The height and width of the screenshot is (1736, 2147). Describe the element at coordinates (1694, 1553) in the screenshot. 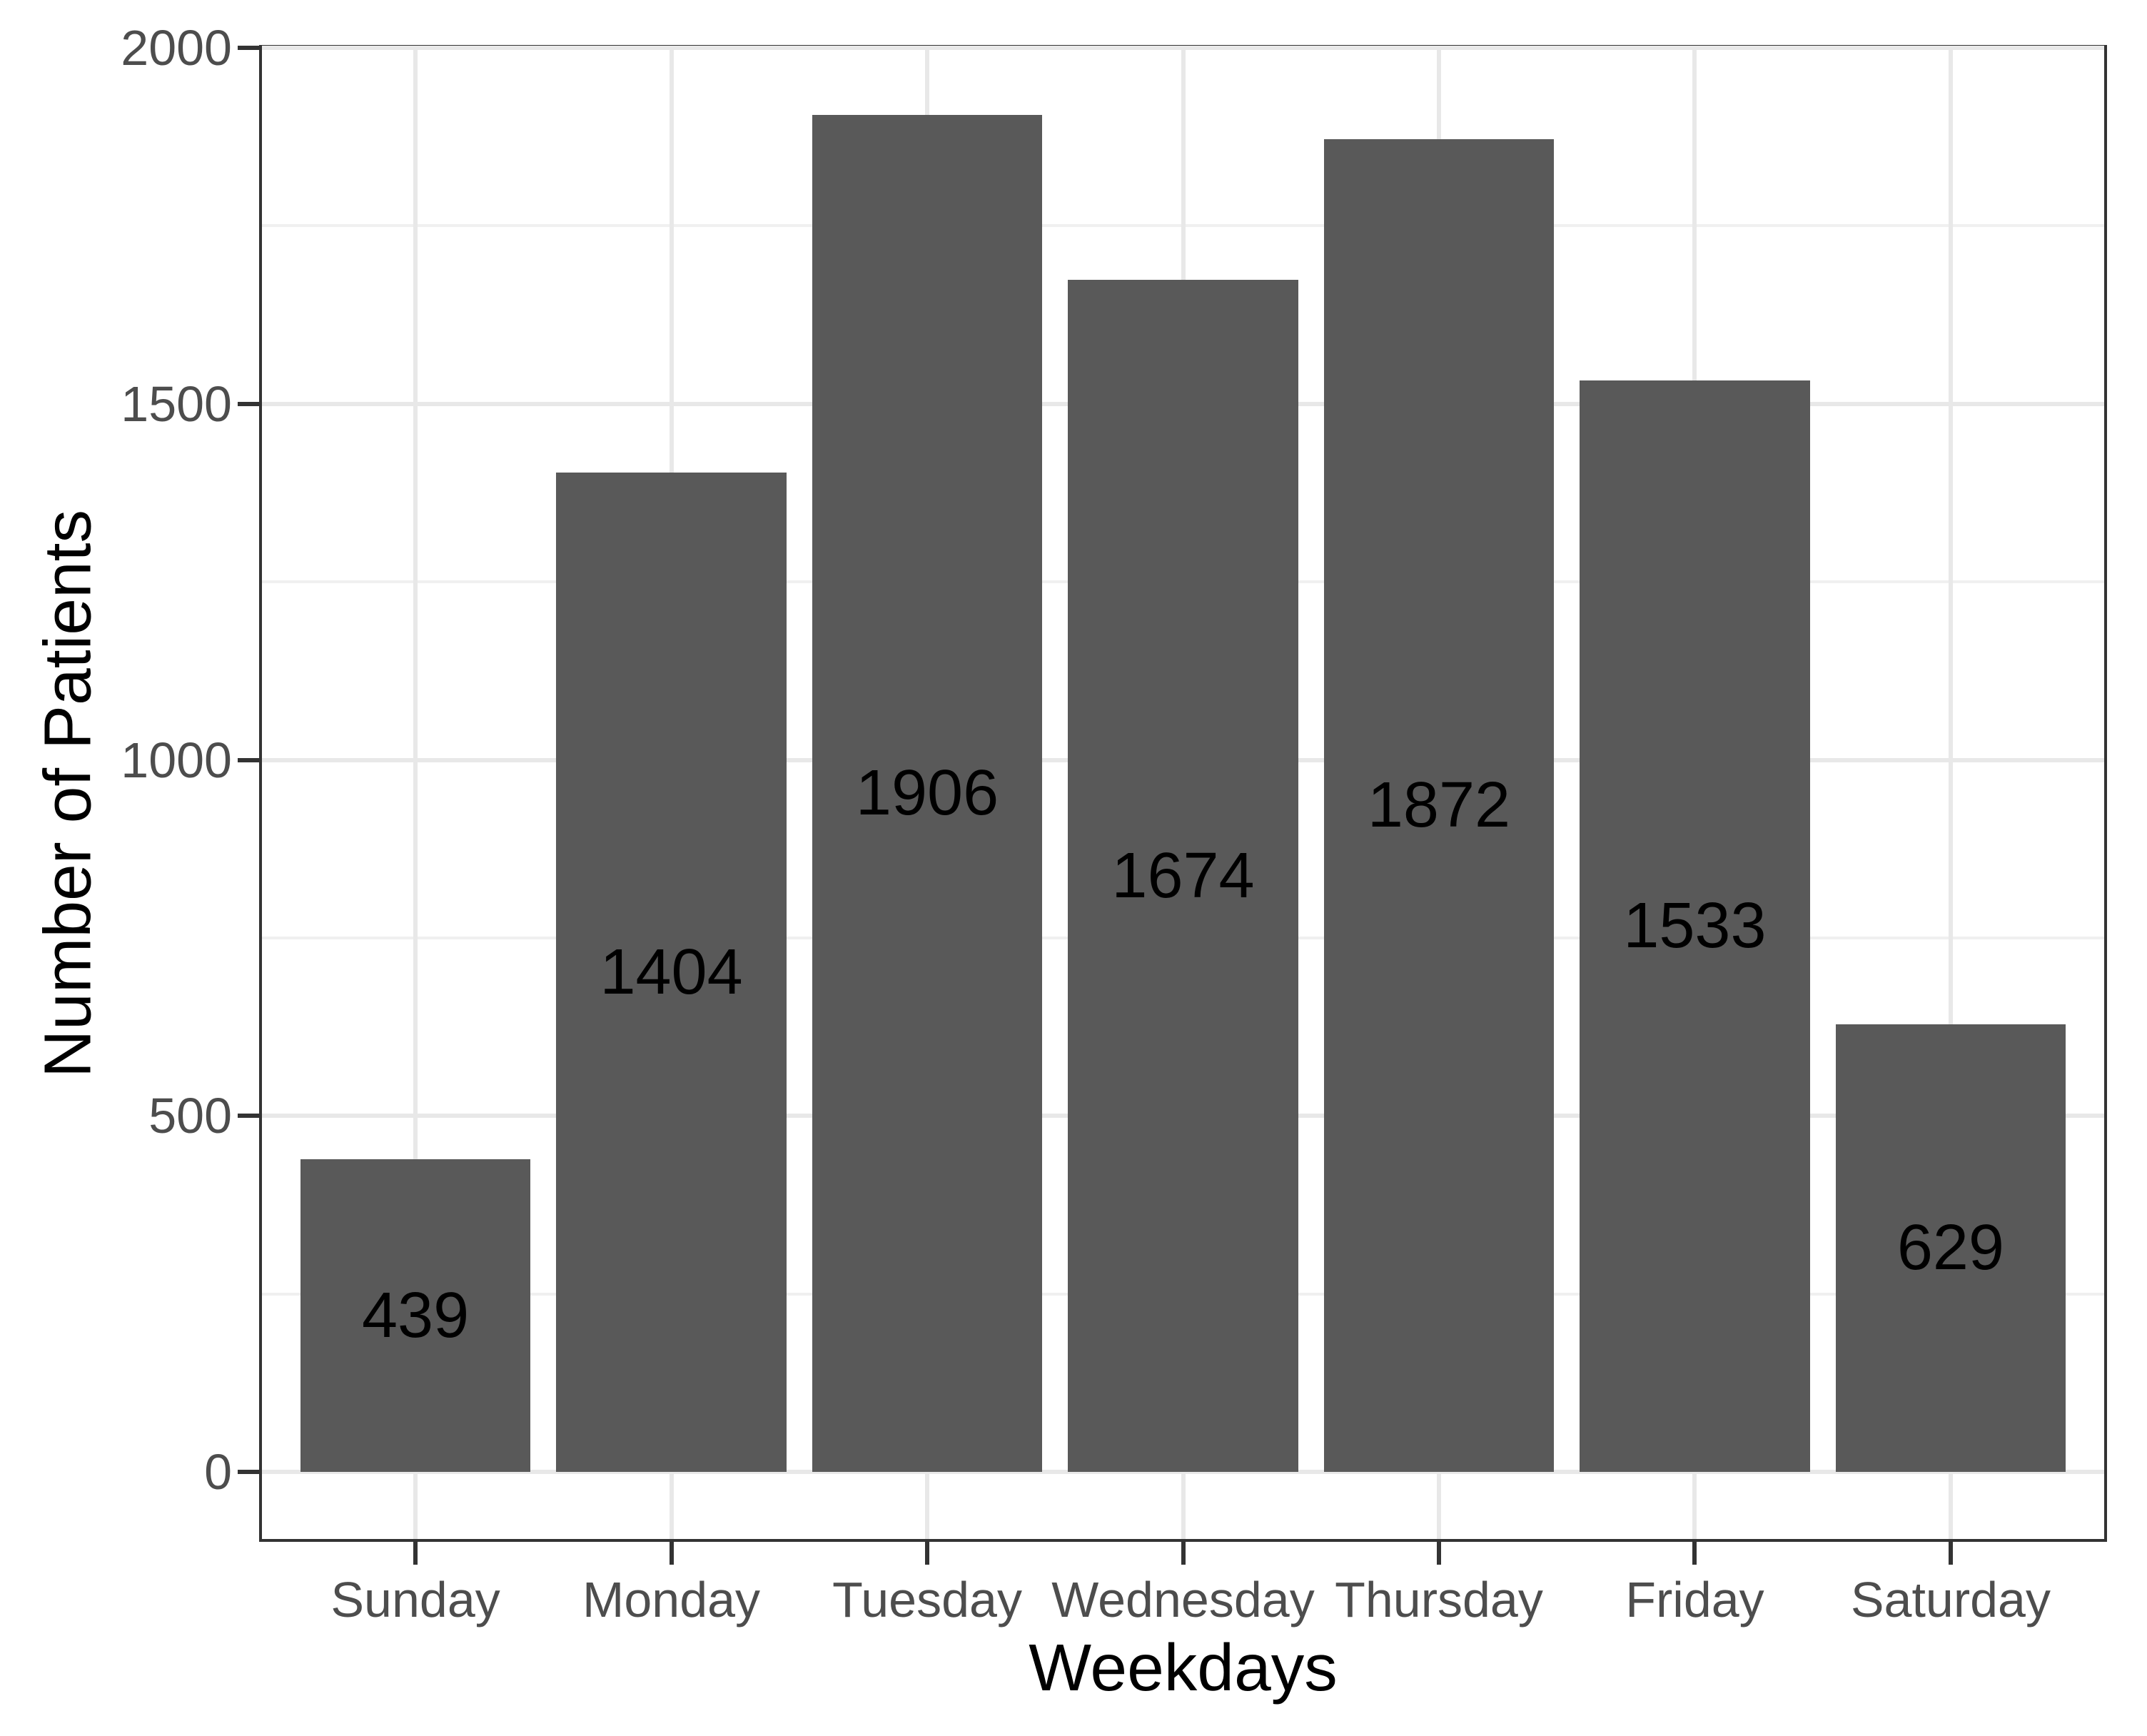

I see `x-tick-mark-friday` at that location.